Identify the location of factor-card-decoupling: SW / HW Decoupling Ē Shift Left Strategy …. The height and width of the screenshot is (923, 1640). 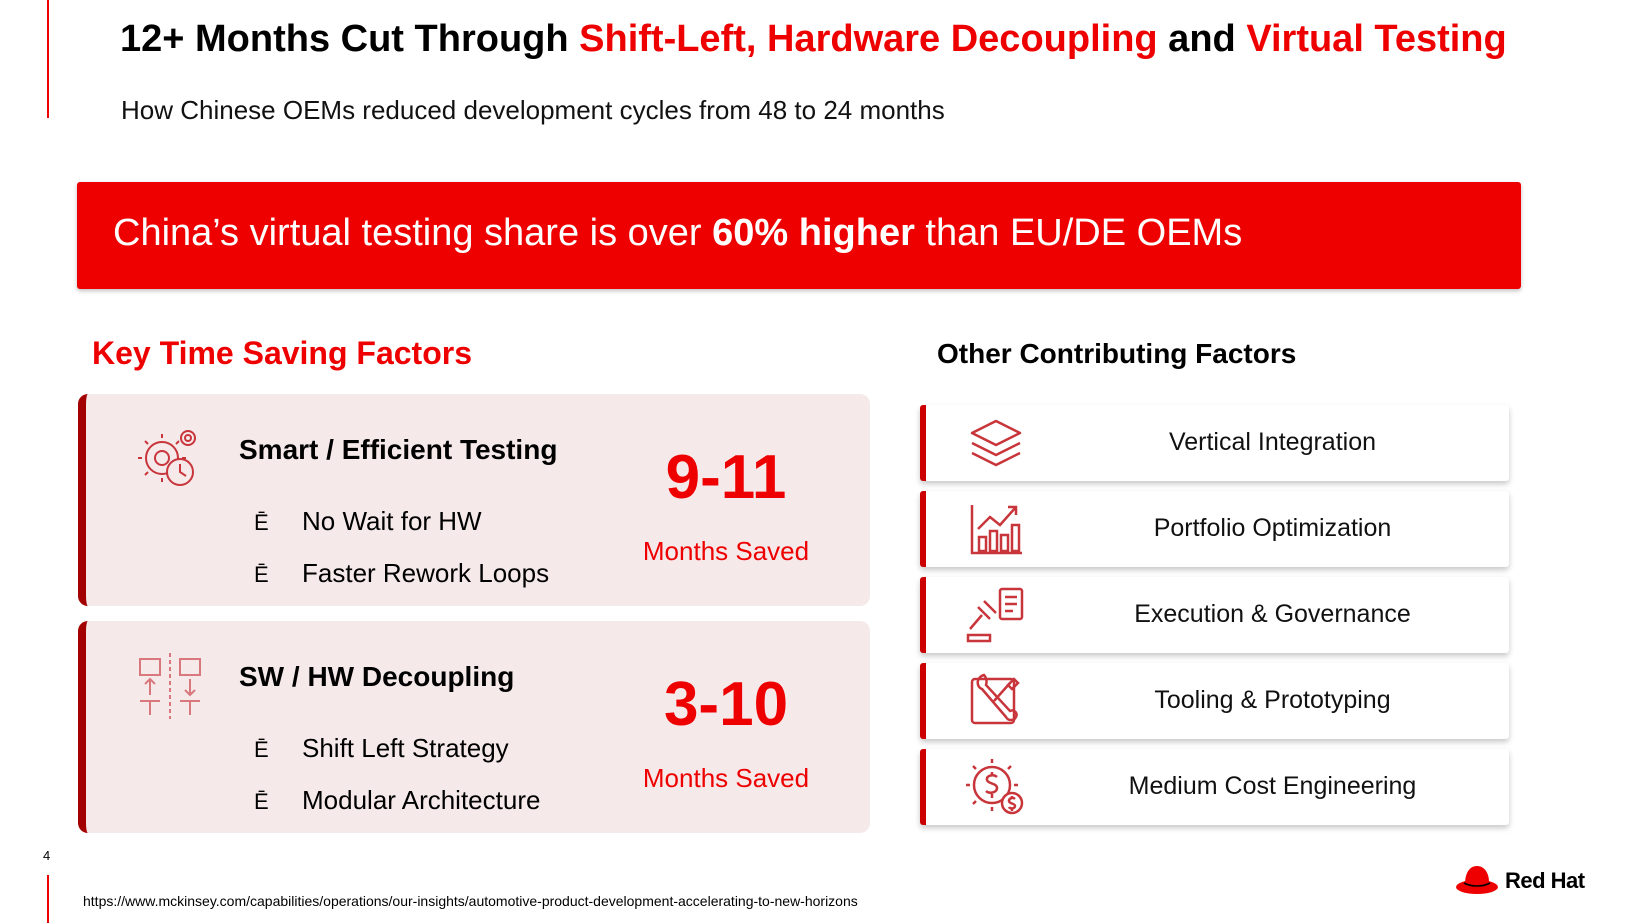
(474, 727).